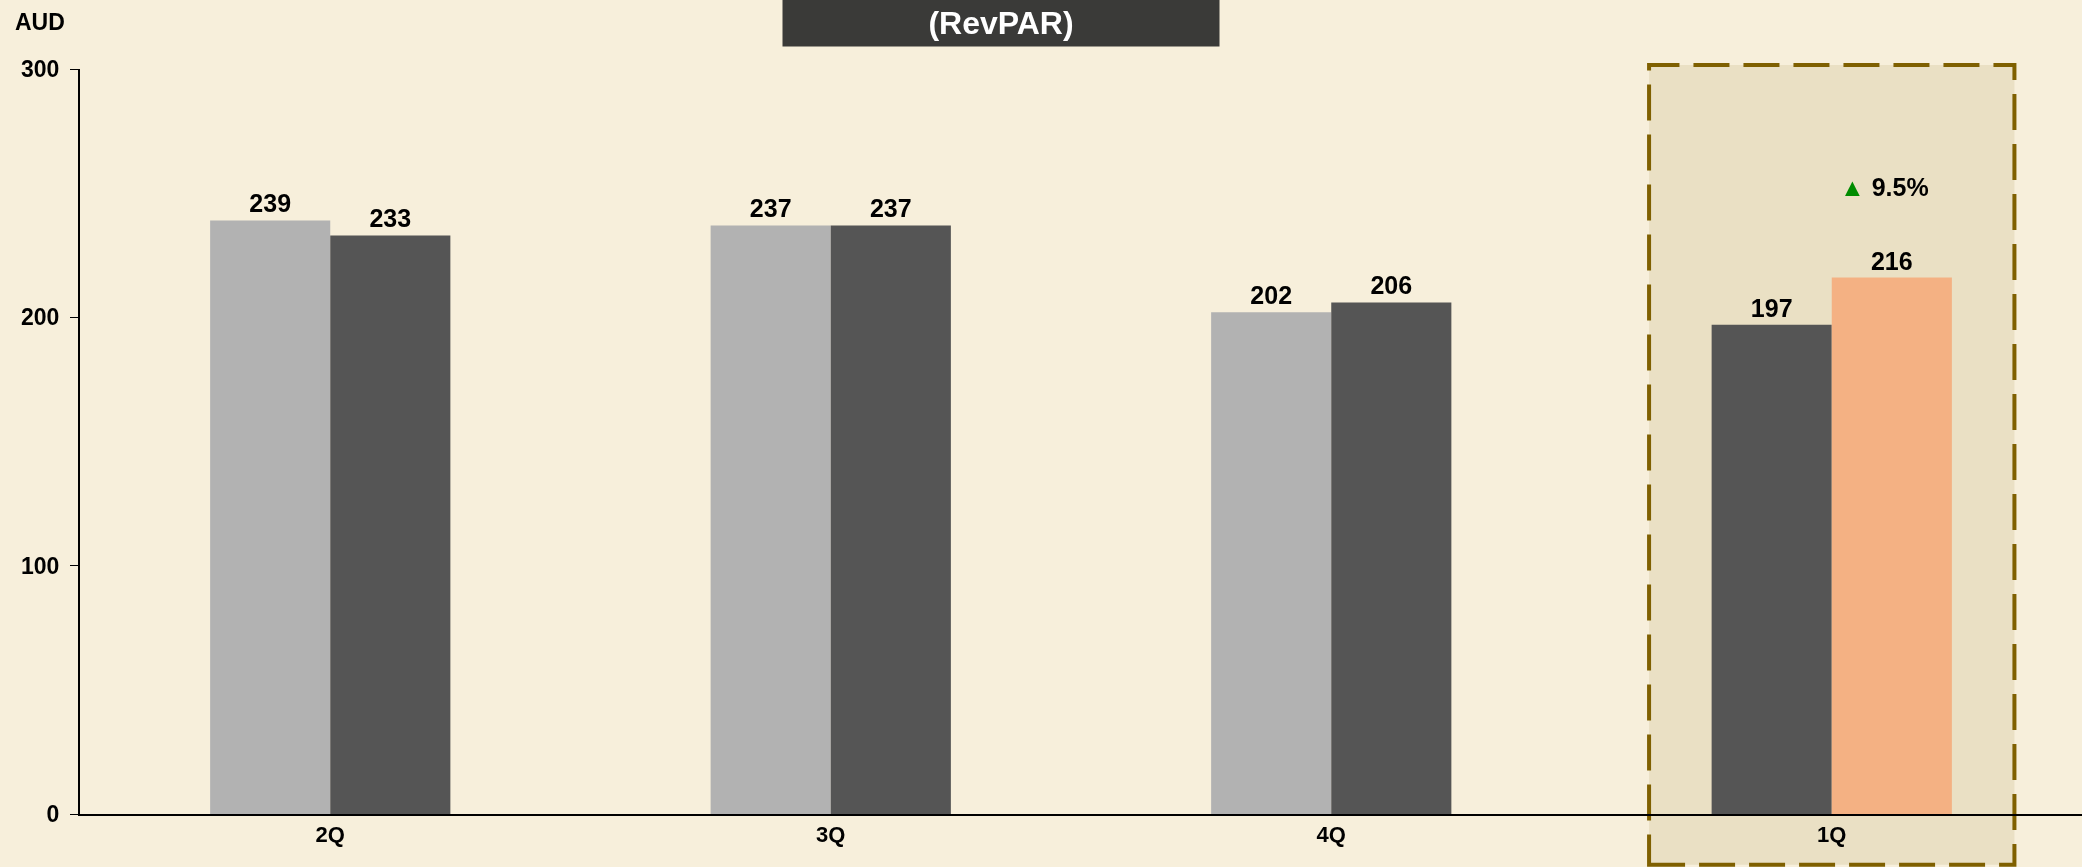 Image resolution: width=2082 pixels, height=867 pixels. I want to click on x-tick-label: 3Q, so click(831, 835).